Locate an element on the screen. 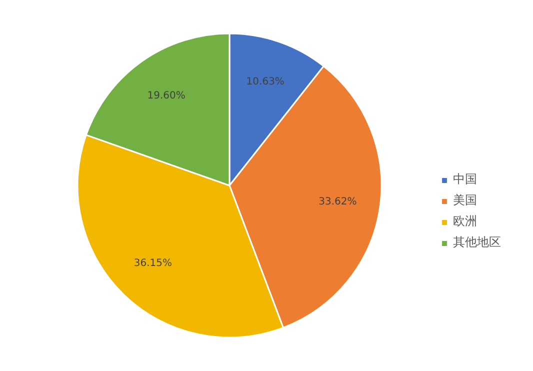  data-label: 36.15% is located at coordinates (153, 264).